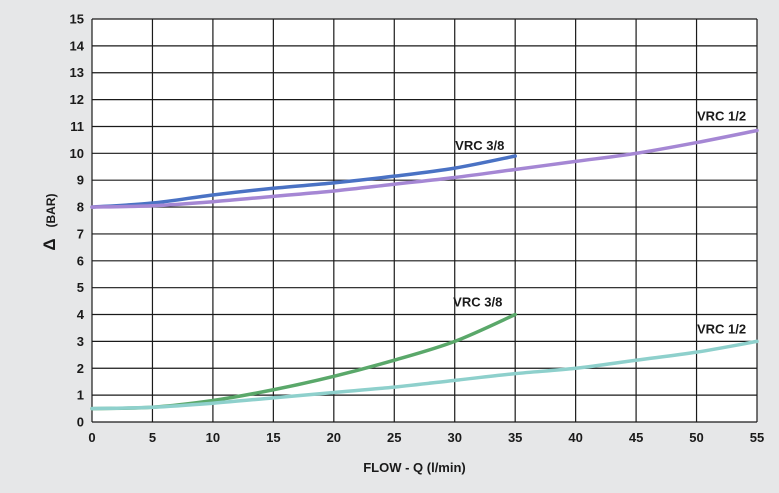 The image size is (779, 493). Describe the element at coordinates (80, 180) in the screenshot. I see `y-tick-label: 9` at that location.